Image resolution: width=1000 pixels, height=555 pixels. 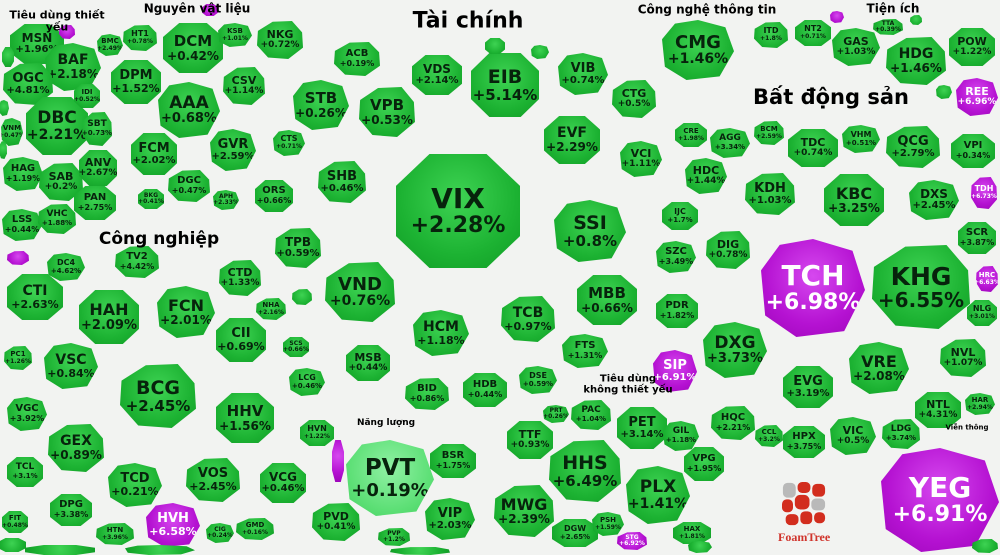 I want to click on foamtree-logo: FoamTree, so click(x=804, y=513).